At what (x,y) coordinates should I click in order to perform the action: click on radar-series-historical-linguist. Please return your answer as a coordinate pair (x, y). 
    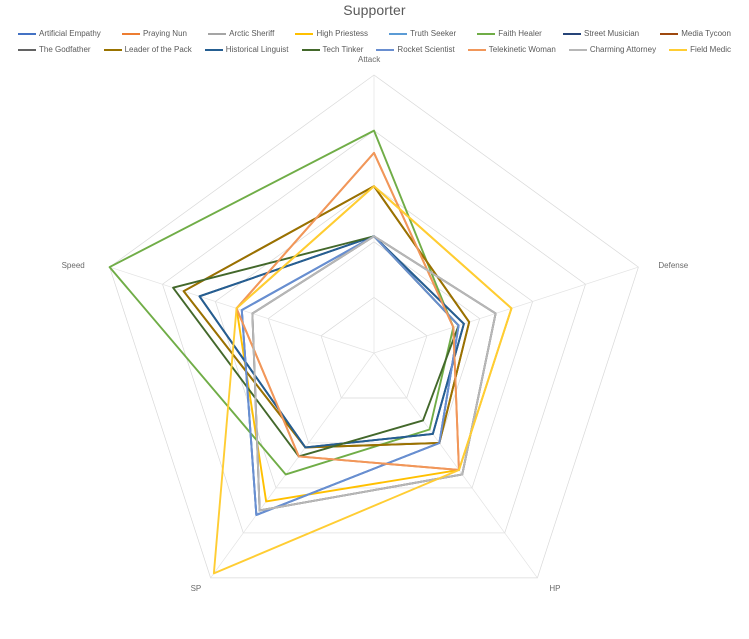
    Looking at the image, I should click on (331, 342).